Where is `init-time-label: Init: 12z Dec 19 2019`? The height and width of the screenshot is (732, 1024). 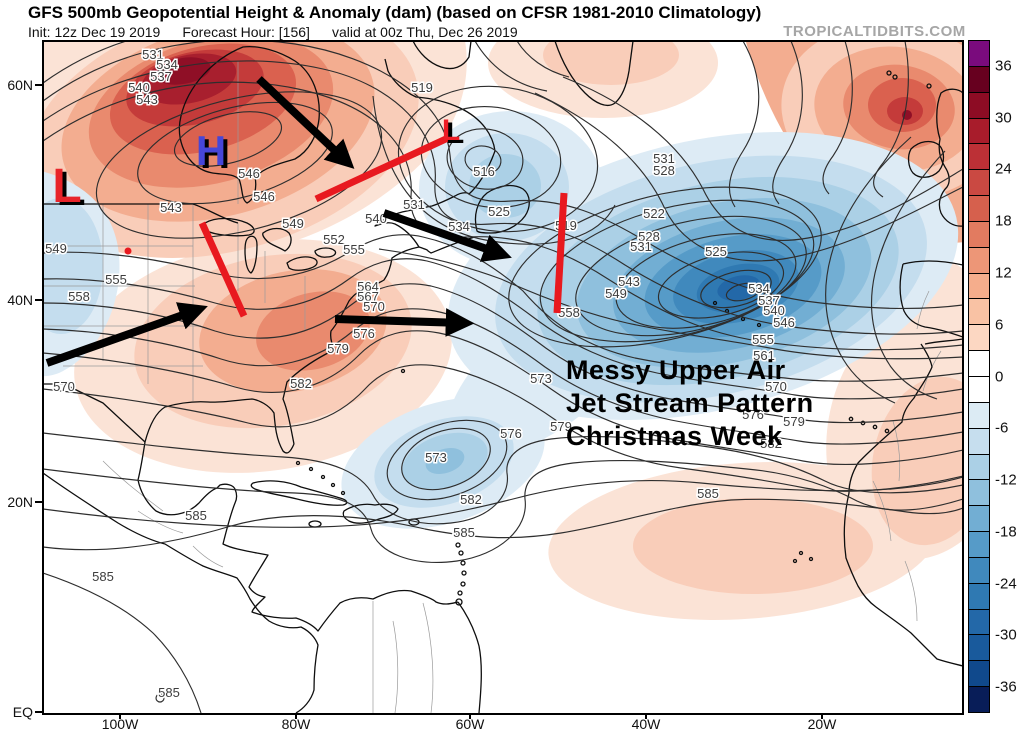
init-time-label: Init: 12z Dec 19 2019 is located at coordinates (94, 32).